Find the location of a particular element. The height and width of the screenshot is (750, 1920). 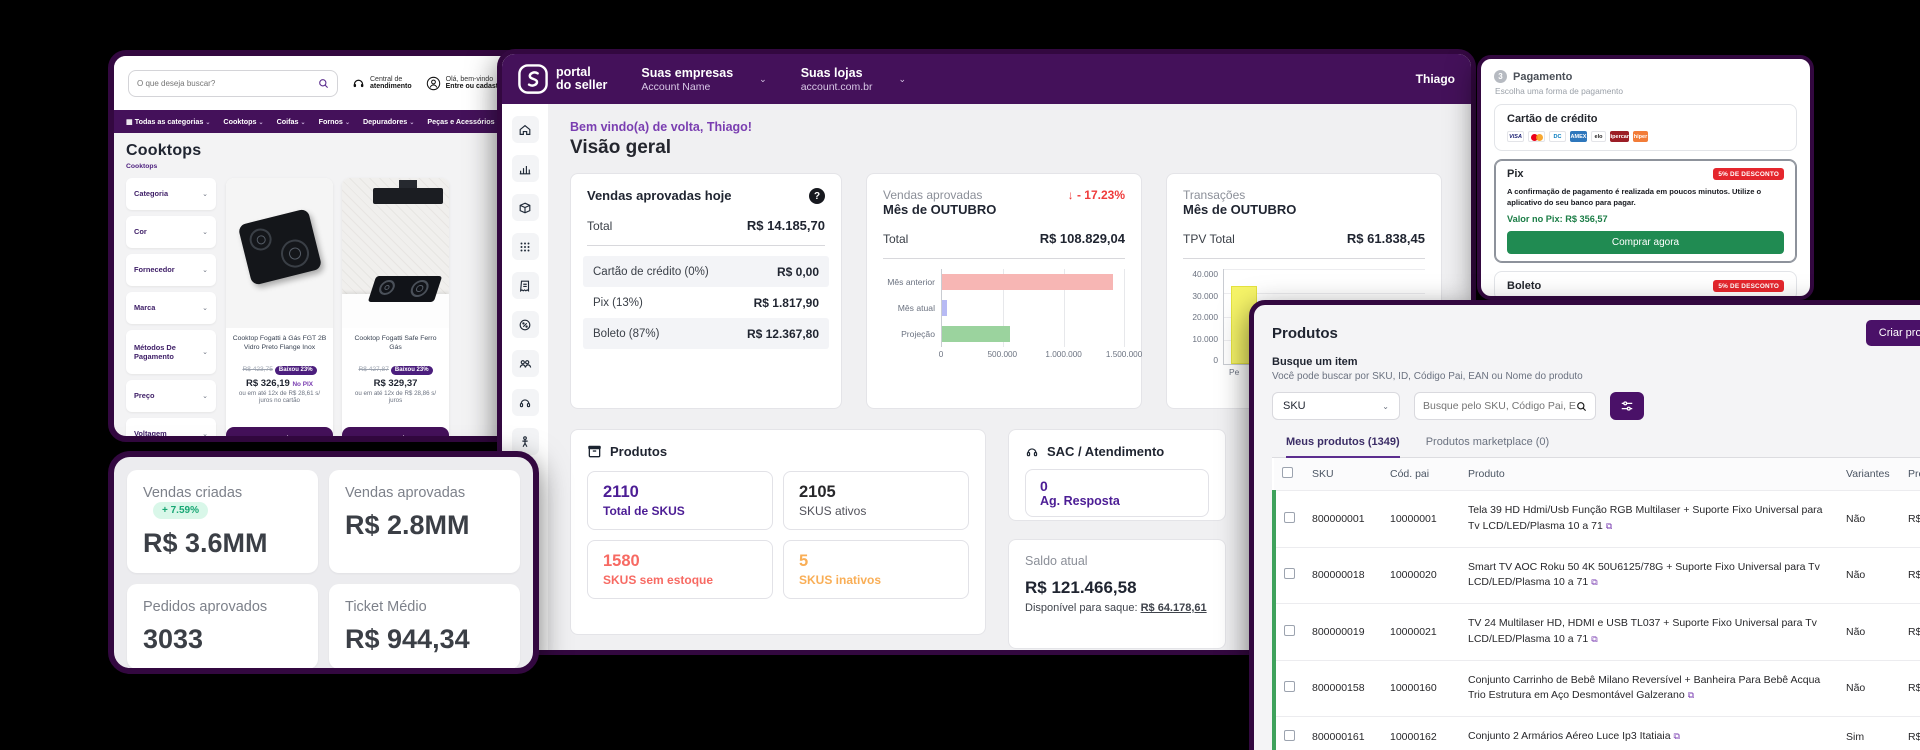

card-brands-row: VISA DC AMEX elo Hipercard hiper is located at coordinates (1645, 136).